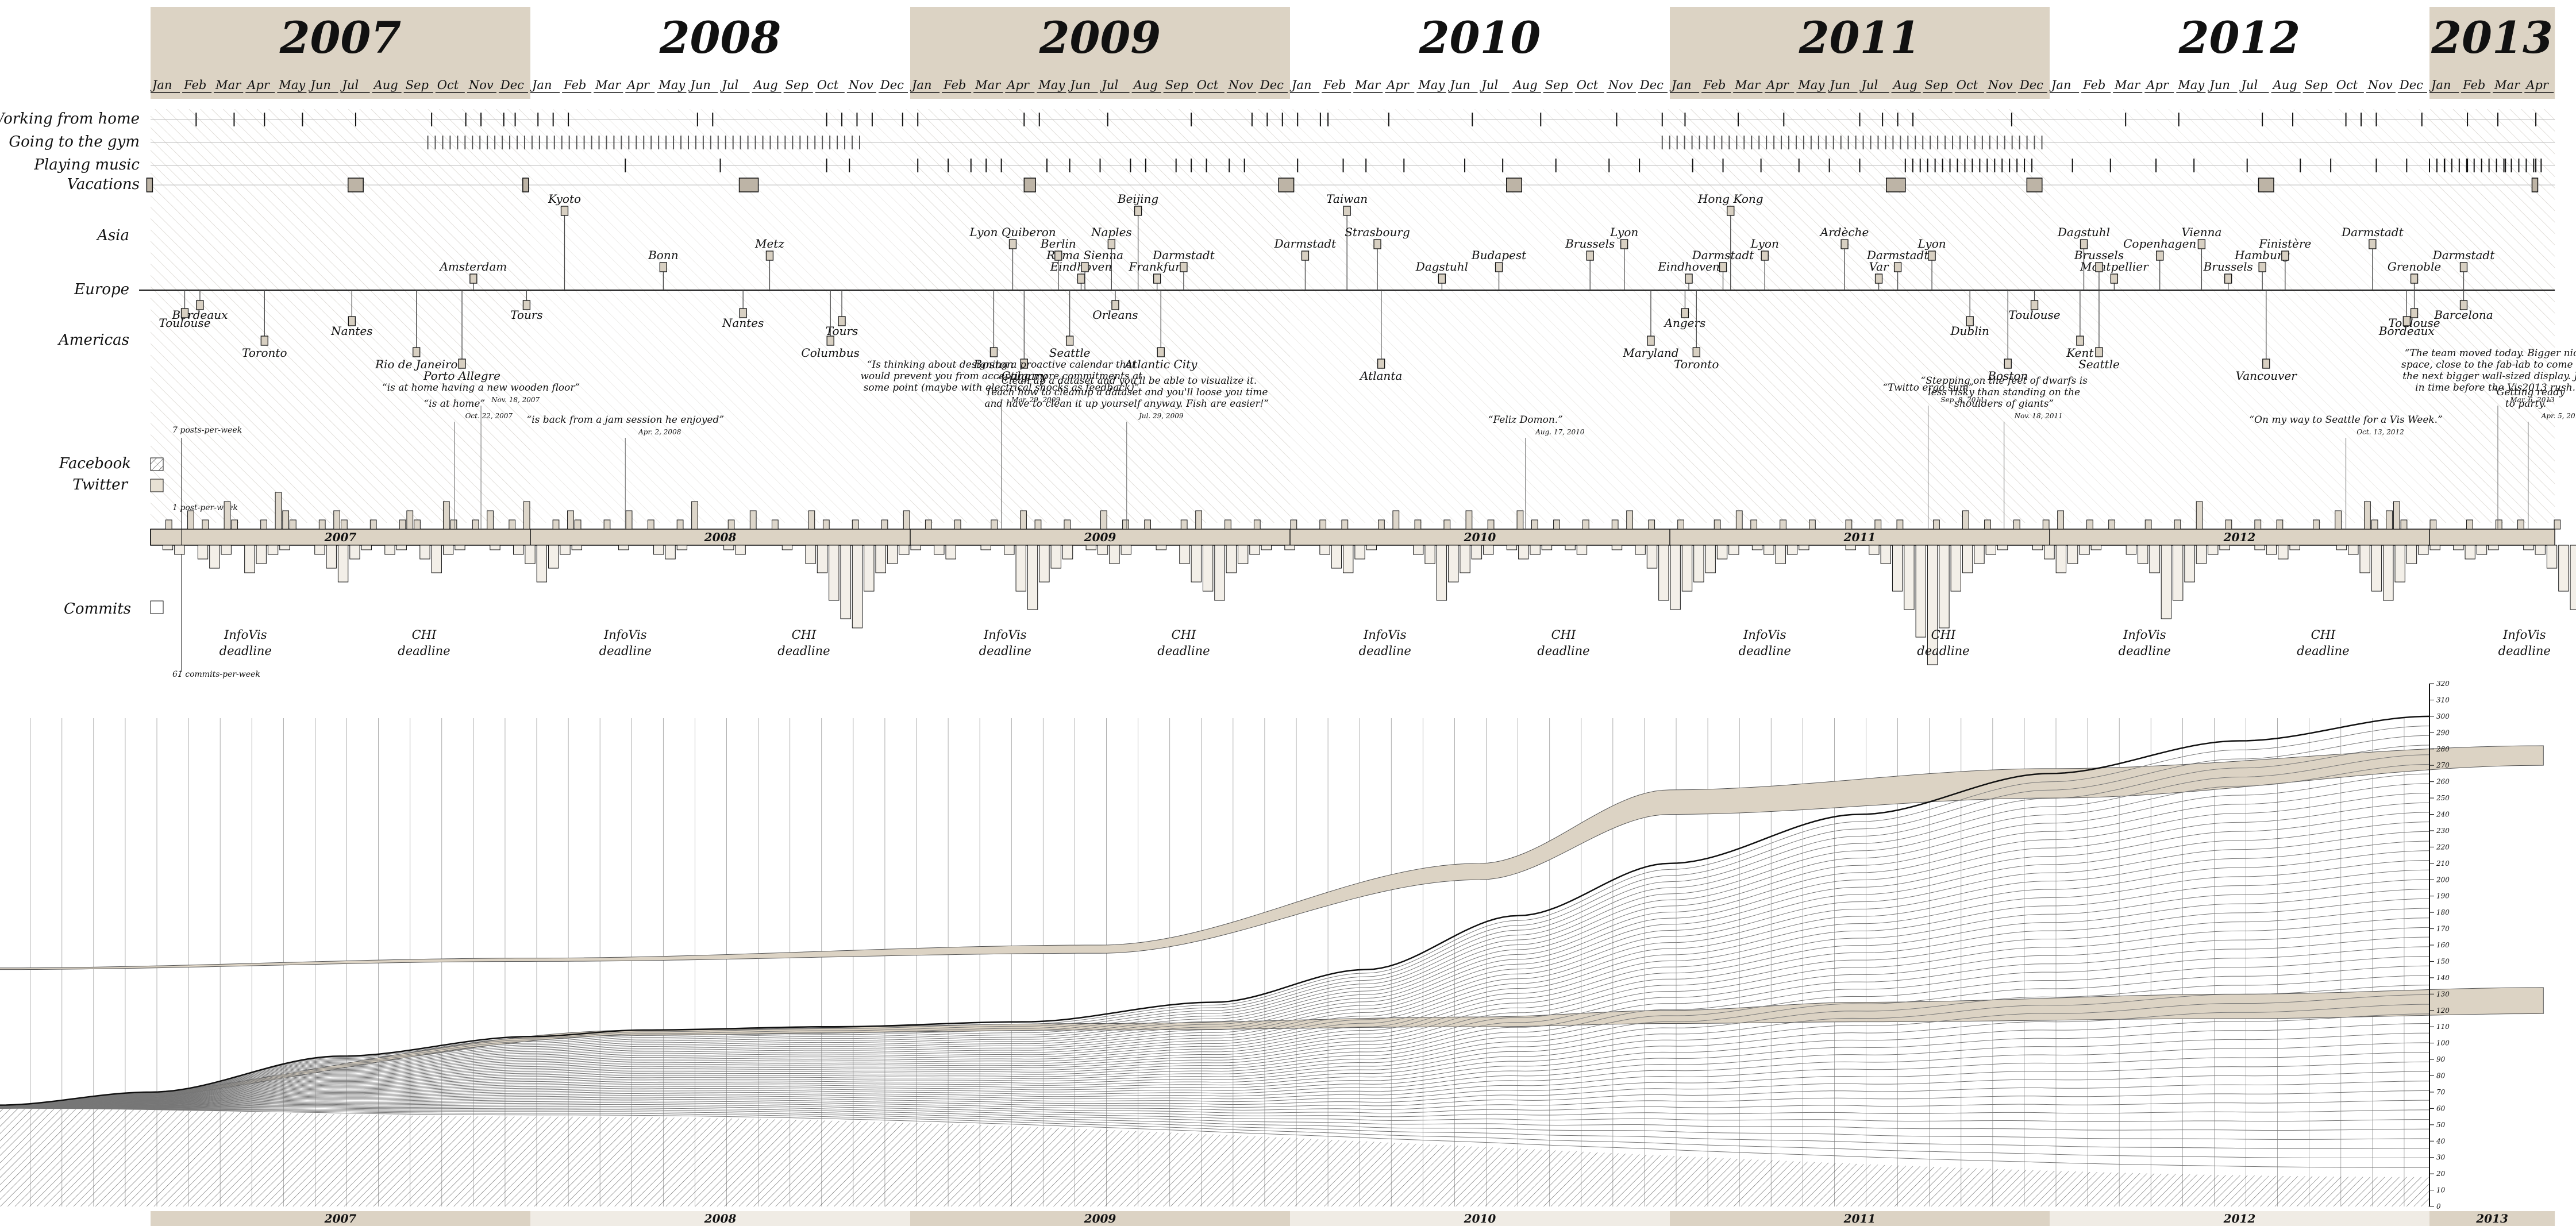 The image size is (2576, 1226). I want to click on y-tick-label-180: 180, so click(2443, 912).